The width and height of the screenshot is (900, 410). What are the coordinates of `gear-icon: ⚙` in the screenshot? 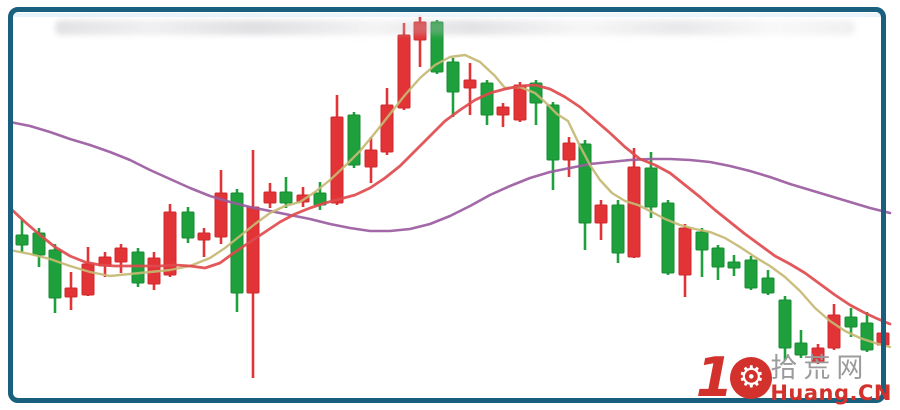 It's located at (751, 378).